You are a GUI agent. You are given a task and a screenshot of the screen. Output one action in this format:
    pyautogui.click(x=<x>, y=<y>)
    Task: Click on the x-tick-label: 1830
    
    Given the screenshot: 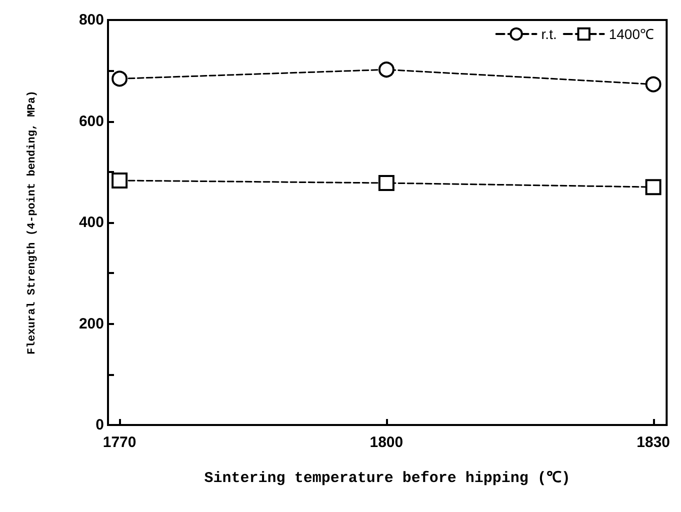 What is the action you would take?
    pyautogui.click(x=653, y=442)
    